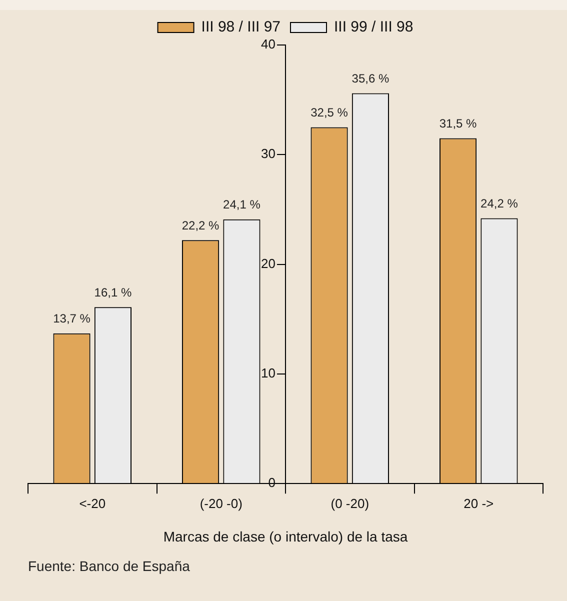 This screenshot has height=601, width=567. Describe the element at coordinates (268, 263) in the screenshot. I see `y-tick-label: 20` at that location.